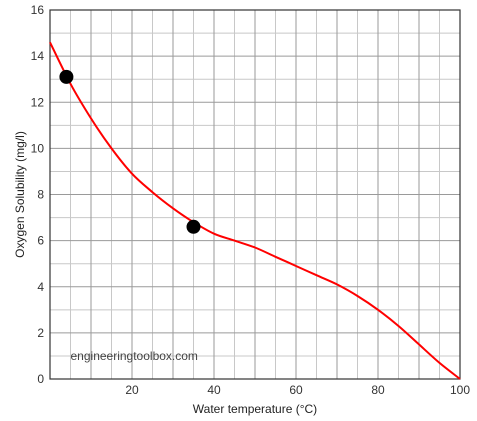  What do you see at coordinates (20, 194) in the screenshot?
I see `y-axis-title: Oxygen Solubility (mg/l)` at bounding box center [20, 194].